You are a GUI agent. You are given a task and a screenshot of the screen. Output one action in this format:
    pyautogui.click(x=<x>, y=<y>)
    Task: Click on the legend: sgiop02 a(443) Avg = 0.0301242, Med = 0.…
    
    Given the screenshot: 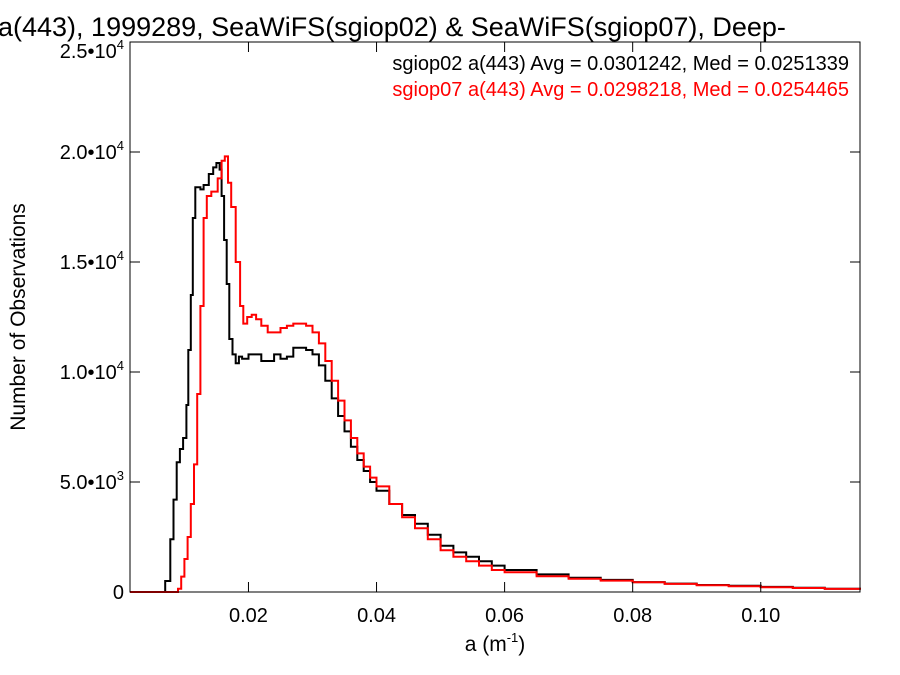 What is the action you would take?
    pyautogui.click(x=620, y=77)
    